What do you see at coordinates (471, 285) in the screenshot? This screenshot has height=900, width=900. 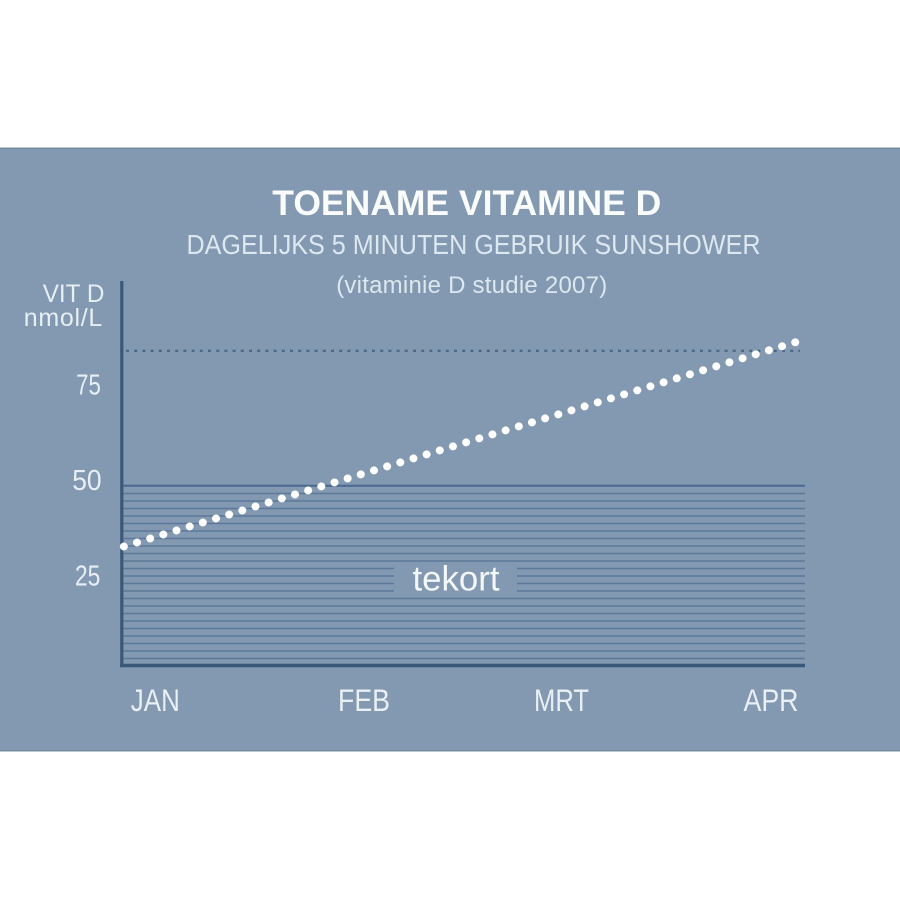 I see `svg-text: (vitaminie D studie 2007)` at bounding box center [471, 285].